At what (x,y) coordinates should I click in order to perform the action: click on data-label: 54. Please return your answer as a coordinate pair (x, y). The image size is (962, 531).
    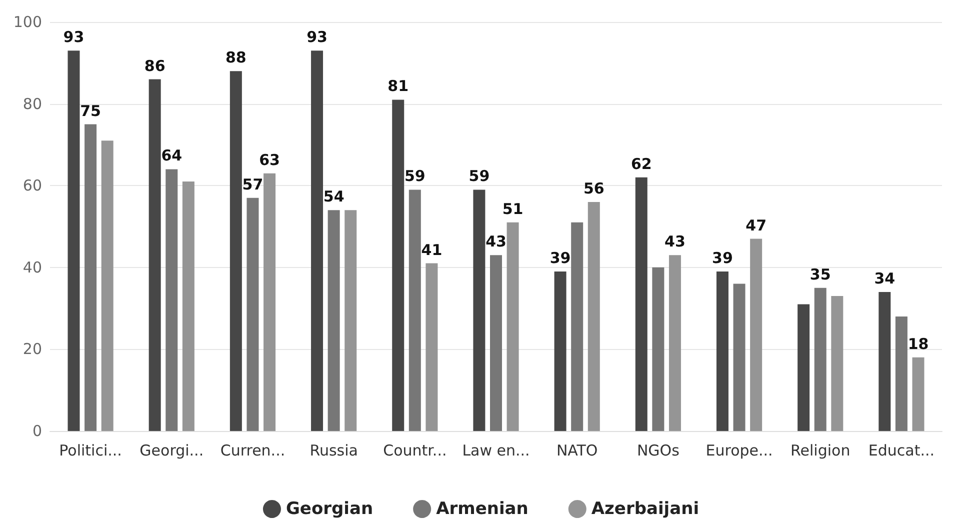
    Looking at the image, I should click on (333, 197).